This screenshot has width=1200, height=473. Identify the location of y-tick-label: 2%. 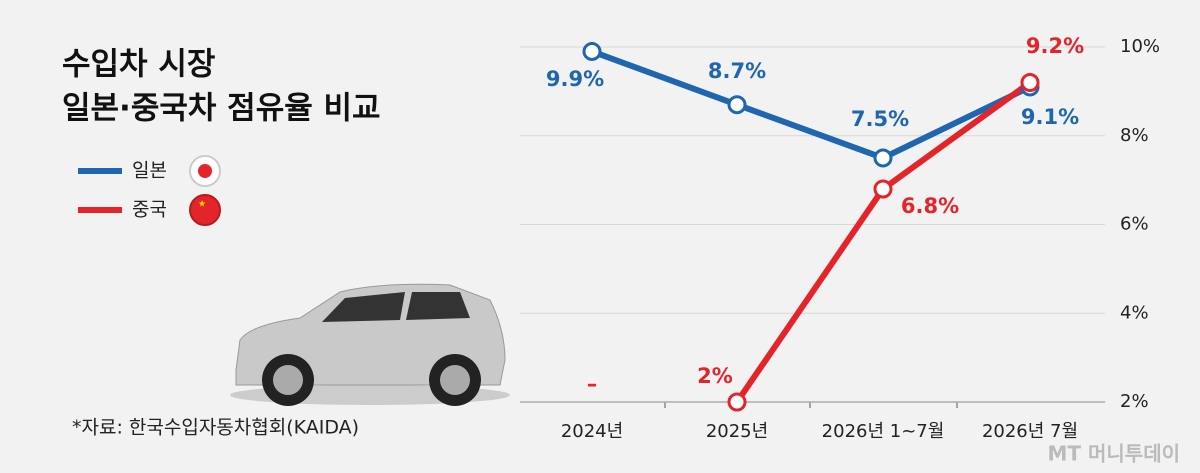
(1134, 401).